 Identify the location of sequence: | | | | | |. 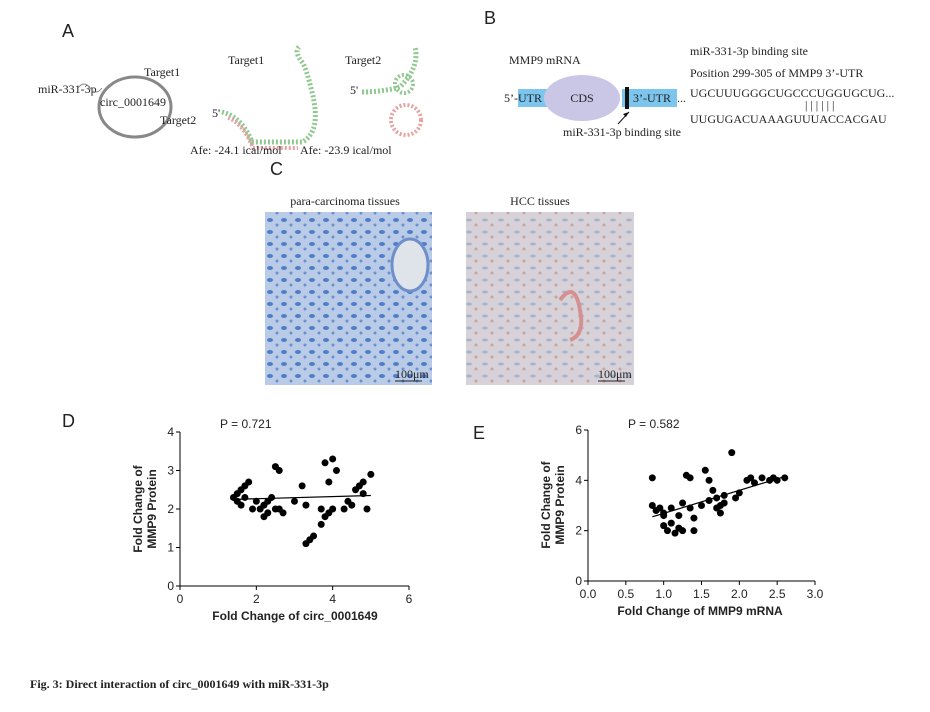
(819, 105).